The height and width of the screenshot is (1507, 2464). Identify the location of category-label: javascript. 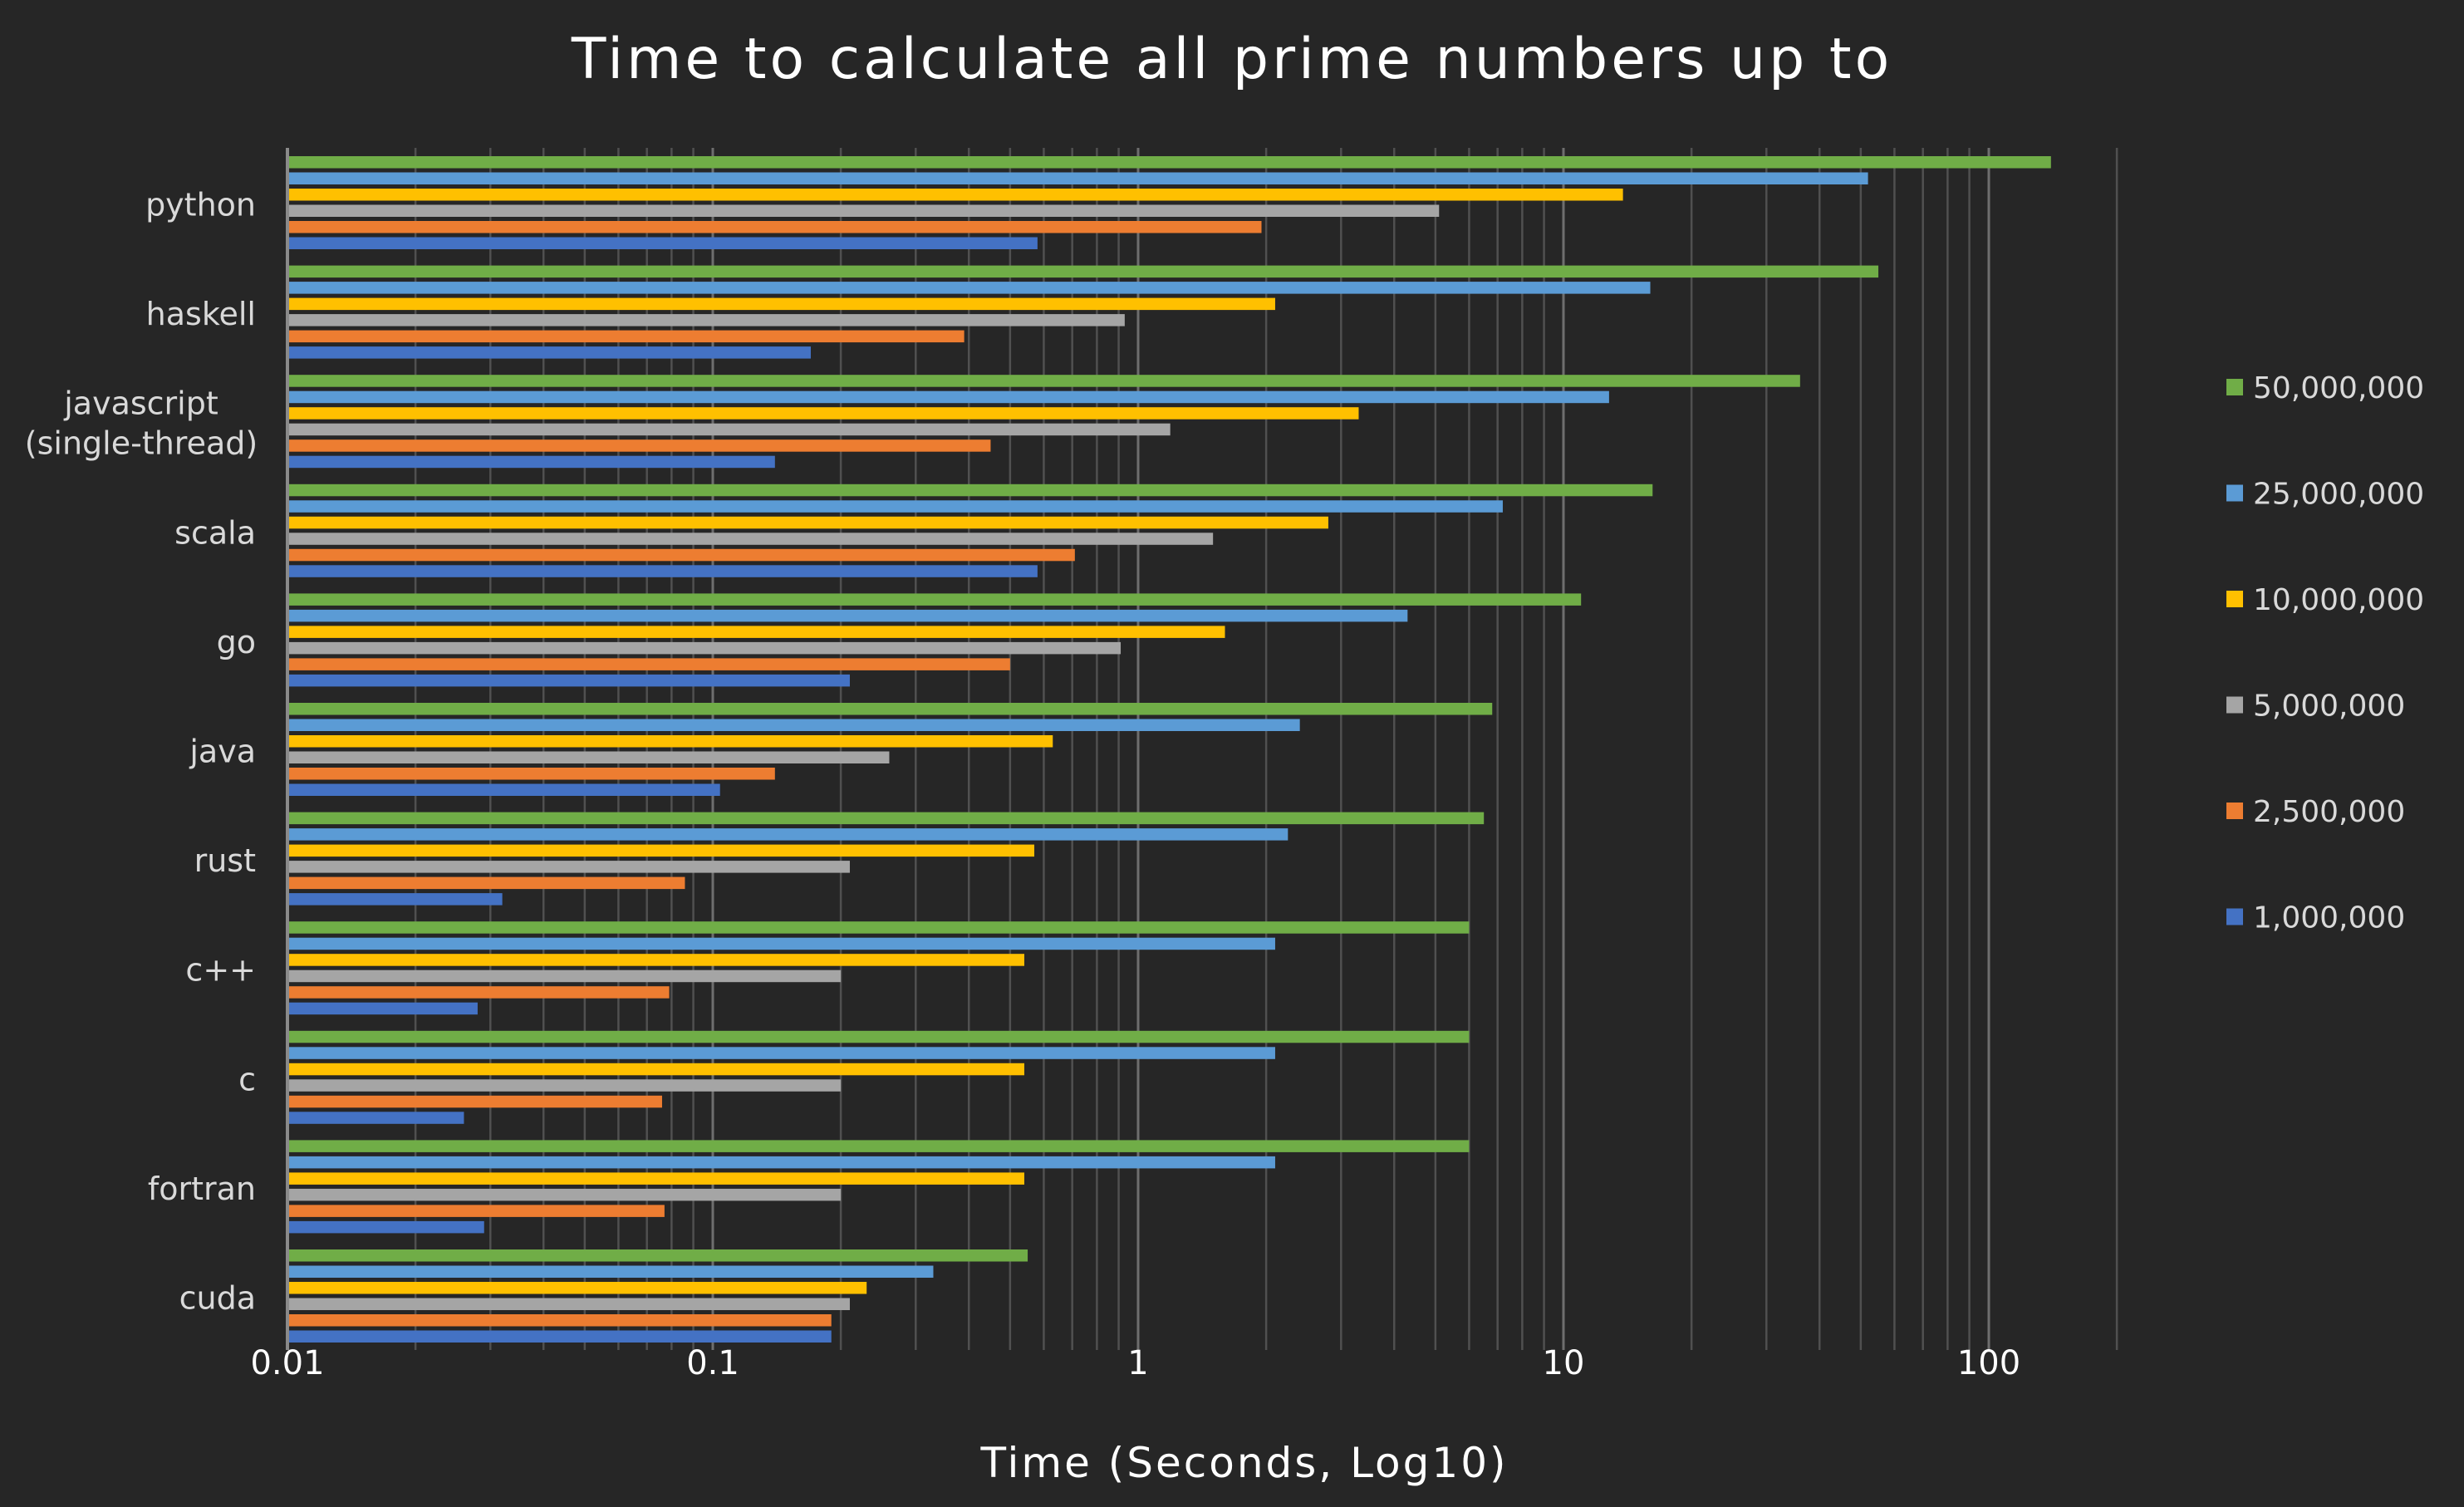
(140, 403).